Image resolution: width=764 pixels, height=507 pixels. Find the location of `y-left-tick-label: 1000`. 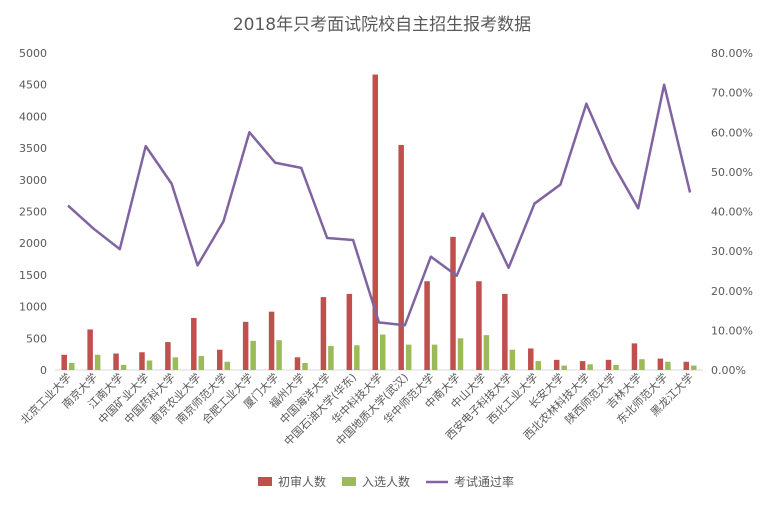

y-left-tick-label: 1000 is located at coordinates (33, 307).